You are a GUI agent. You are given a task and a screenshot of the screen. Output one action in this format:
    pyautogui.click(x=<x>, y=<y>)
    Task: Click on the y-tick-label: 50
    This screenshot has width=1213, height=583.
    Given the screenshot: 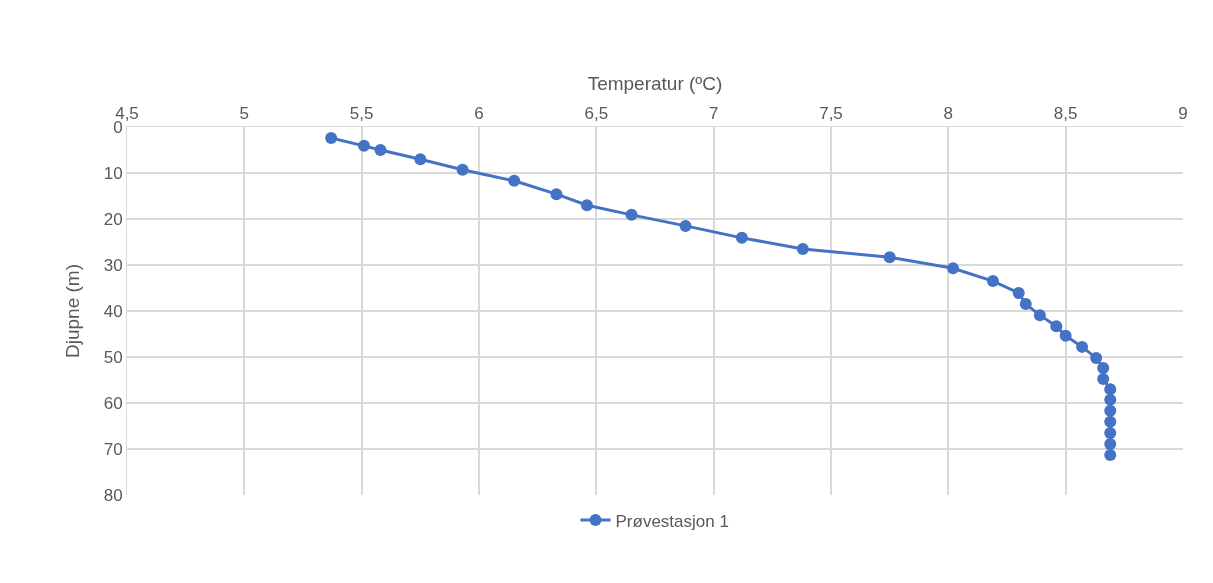 What is the action you would take?
    pyautogui.click(x=113, y=357)
    